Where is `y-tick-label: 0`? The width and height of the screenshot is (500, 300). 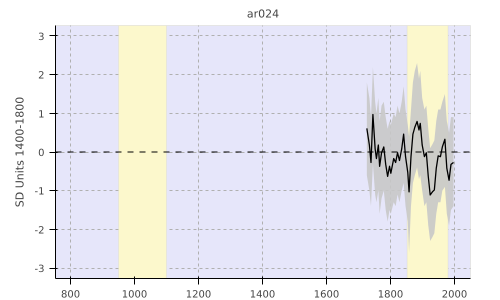
y-tick-label: 0 is located at coordinates (41, 153).